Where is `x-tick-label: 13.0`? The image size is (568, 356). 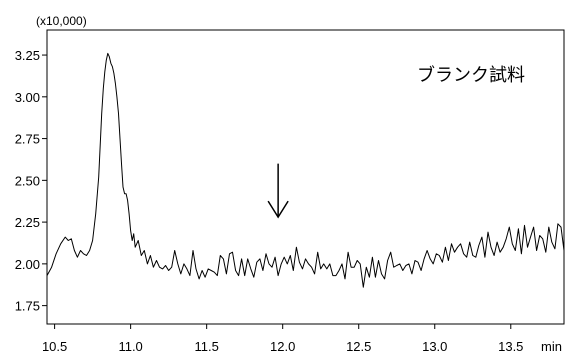
x-tick-label: 13.0 is located at coordinates (434, 346).